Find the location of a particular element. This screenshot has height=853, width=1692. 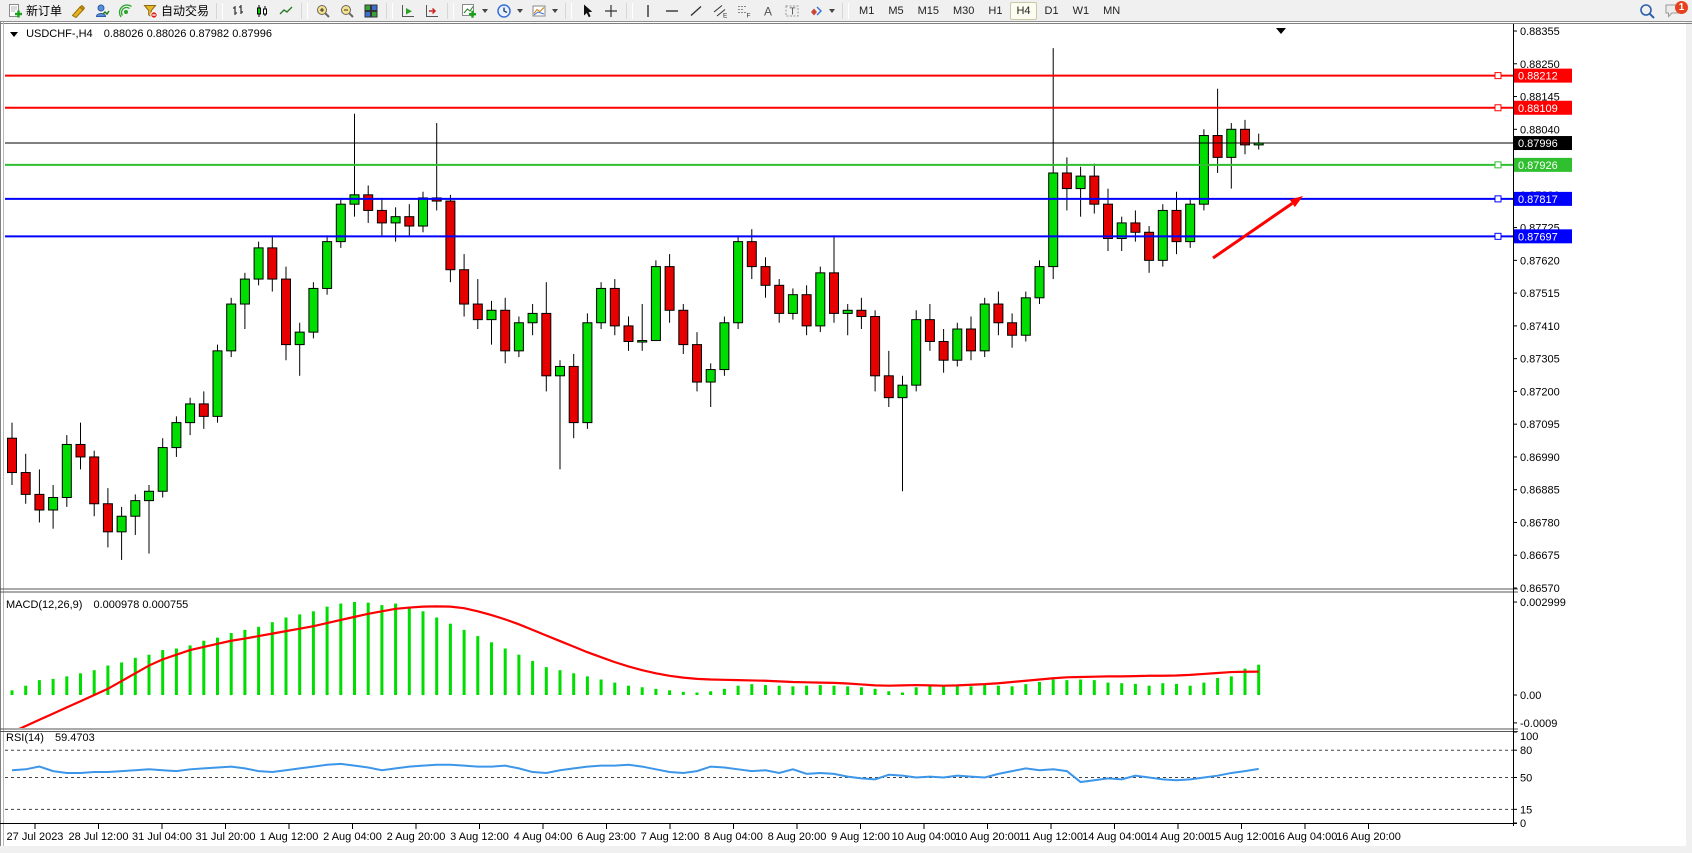

svg-text: 50 is located at coordinates (1526, 779).